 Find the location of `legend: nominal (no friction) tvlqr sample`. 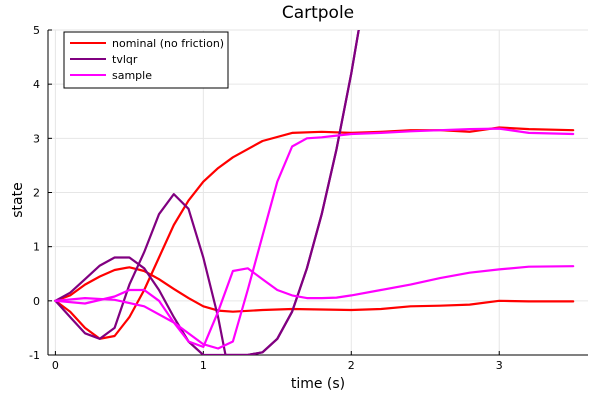

legend: nominal (no friction) tvlqr sample is located at coordinates (146, 60).